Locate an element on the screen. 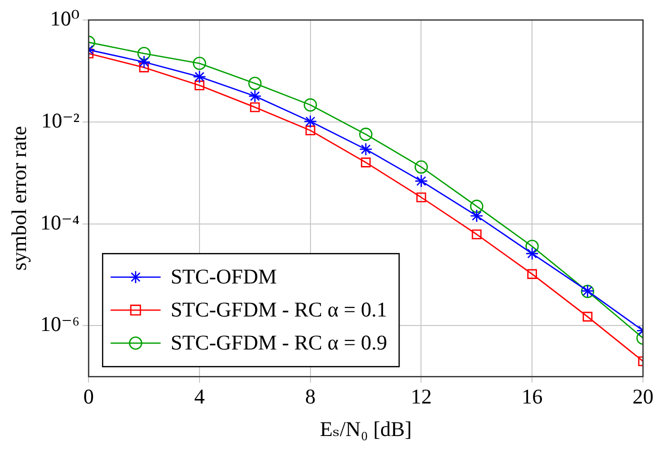  x-tick-label: 0 is located at coordinates (88, 396).